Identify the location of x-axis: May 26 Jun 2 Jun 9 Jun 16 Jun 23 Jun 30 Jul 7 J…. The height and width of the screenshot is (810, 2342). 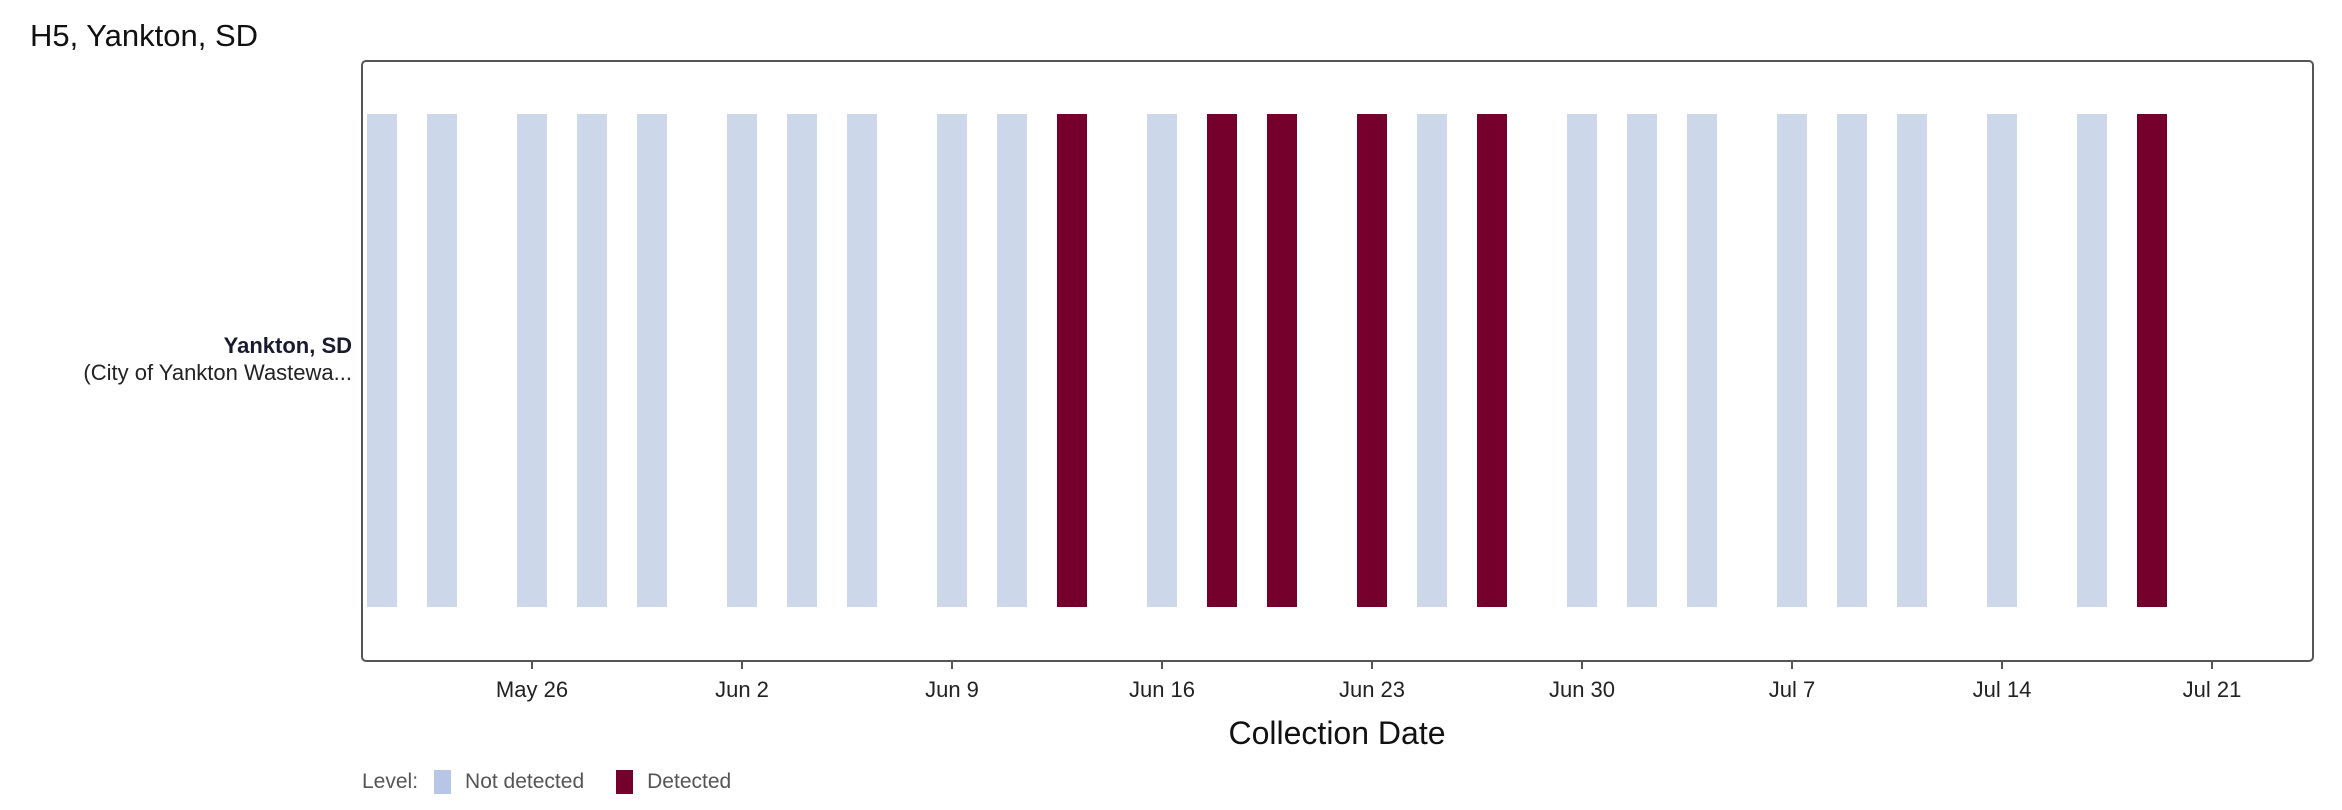
(1368, 681).